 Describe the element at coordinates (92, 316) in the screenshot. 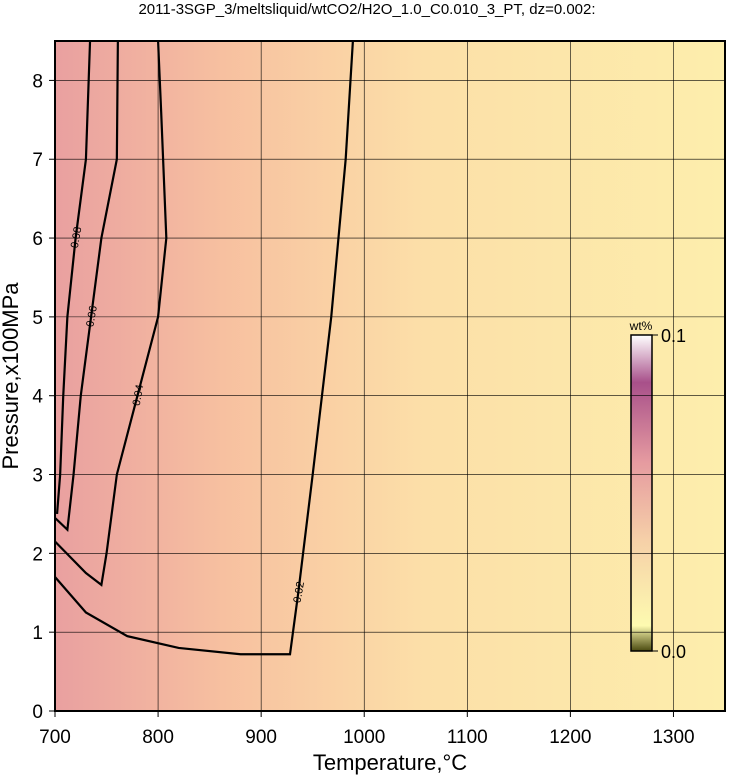

I see `contour-label: 0.06` at that location.